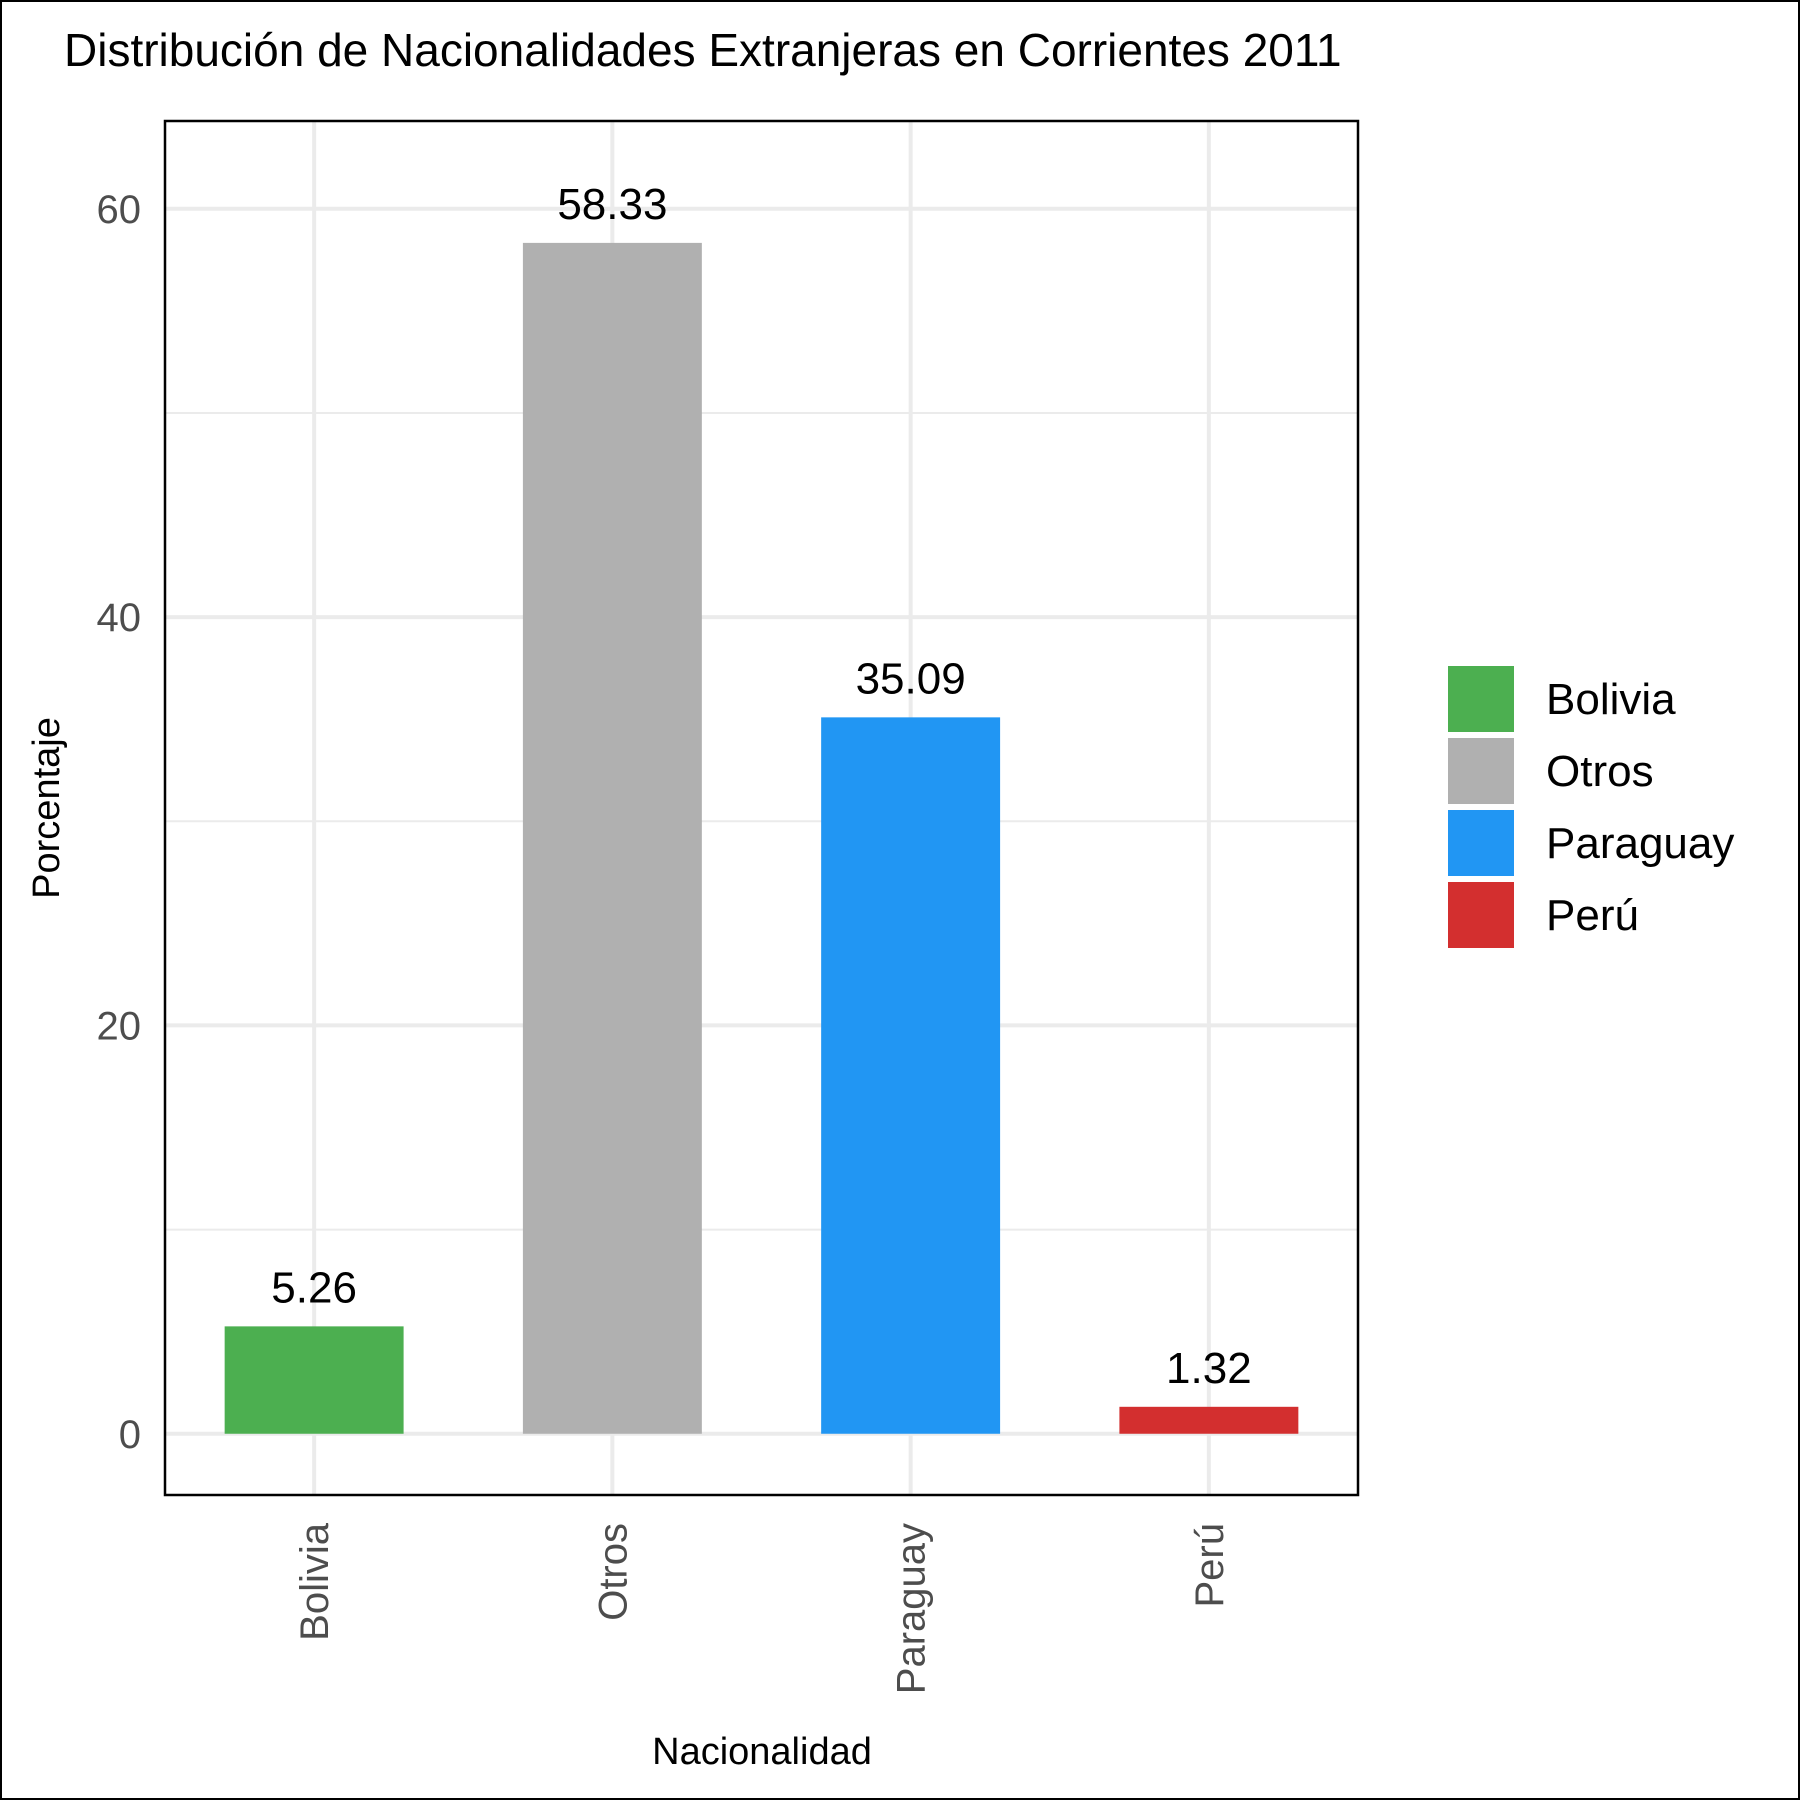 The width and height of the screenshot is (1800, 1802). I want to click on legend-label: Otros, so click(1600, 771).